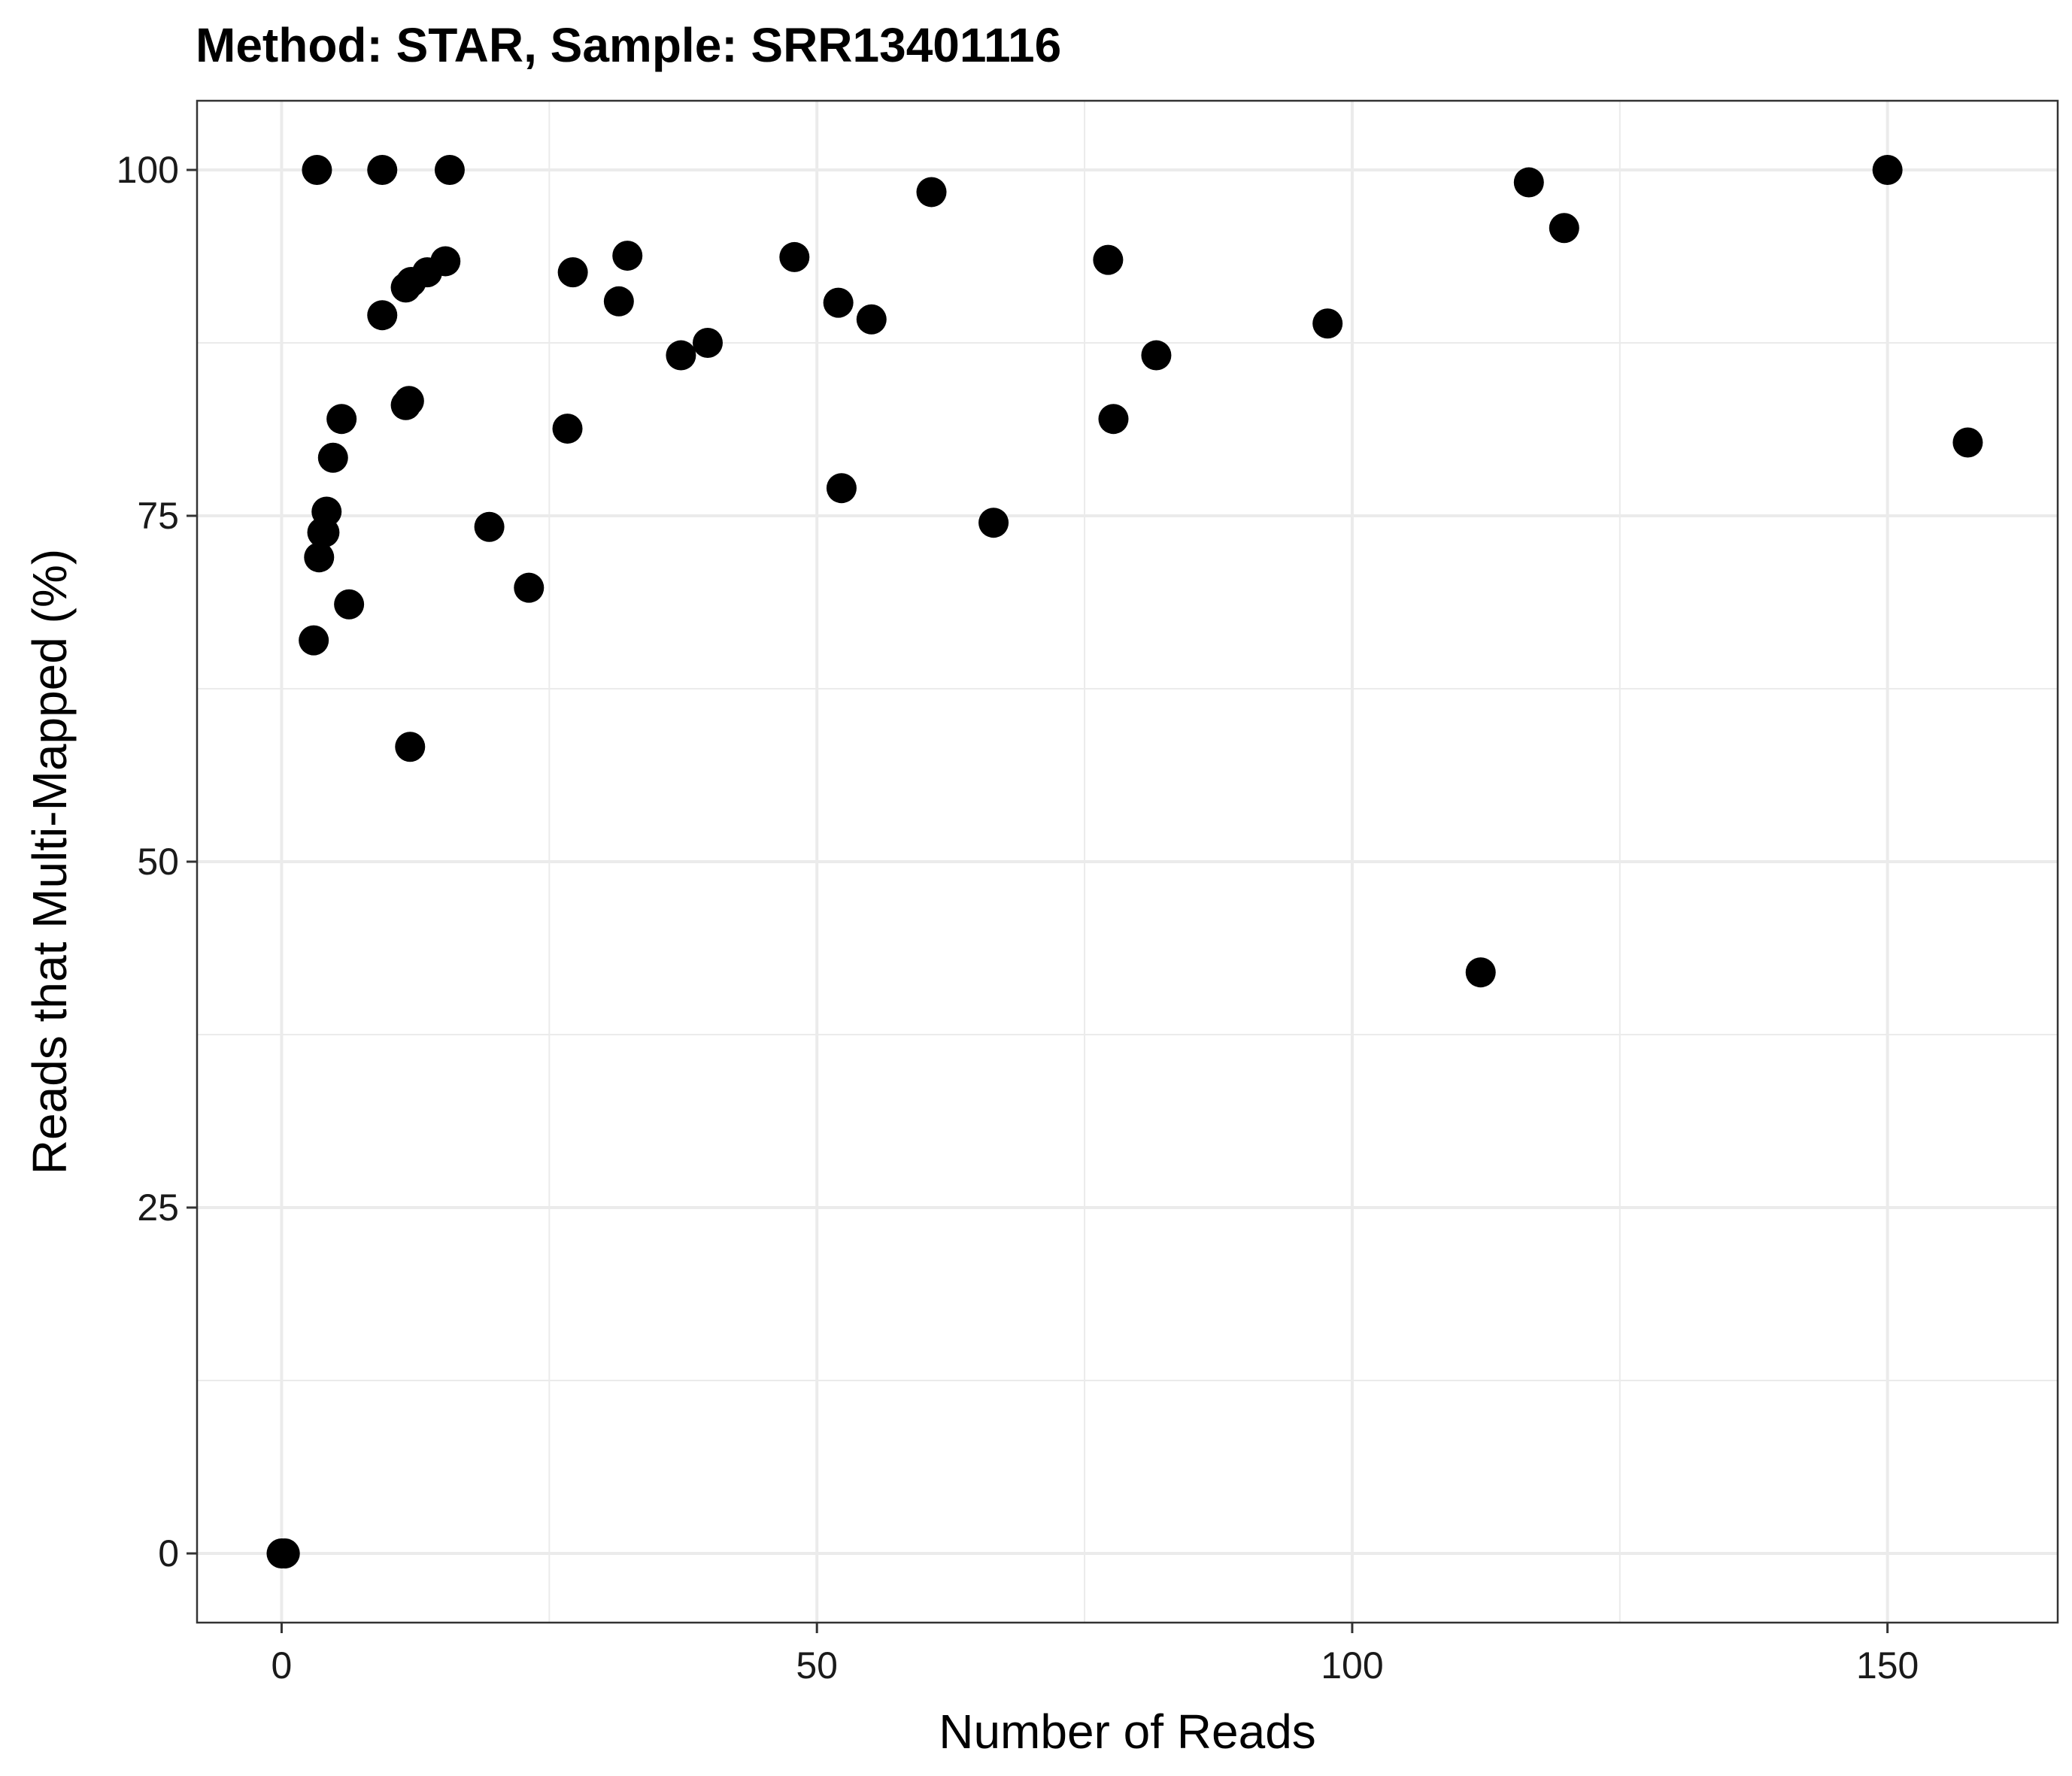 Image resolution: width=2072 pixels, height=1776 pixels. I want to click on y-tick-label: 50, so click(158, 862).